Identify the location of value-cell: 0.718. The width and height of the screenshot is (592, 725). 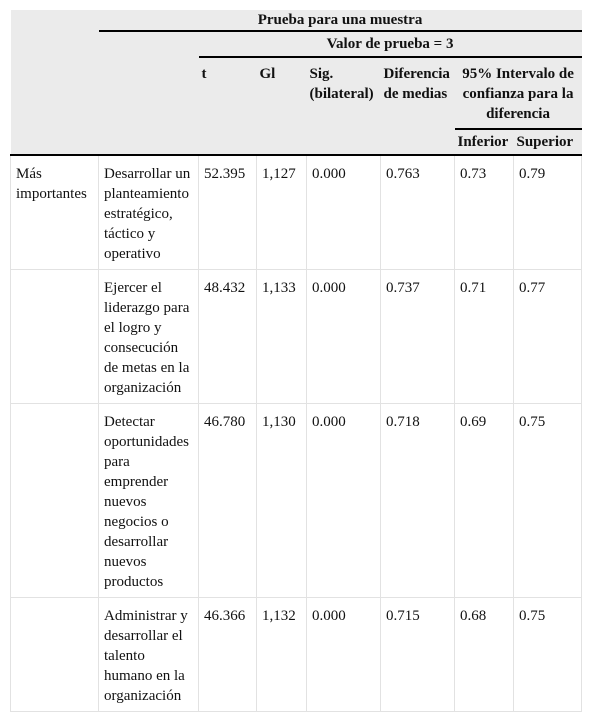
(417, 500).